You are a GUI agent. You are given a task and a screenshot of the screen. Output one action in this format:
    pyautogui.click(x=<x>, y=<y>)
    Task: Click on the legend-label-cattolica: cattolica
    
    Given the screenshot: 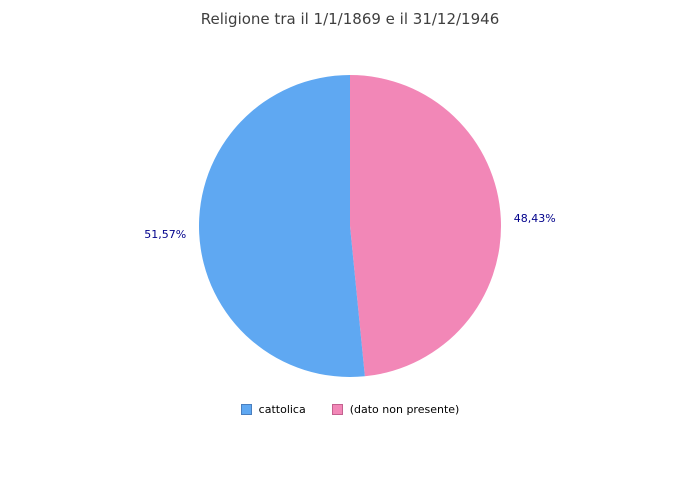 What is the action you would take?
    pyautogui.click(x=282, y=409)
    